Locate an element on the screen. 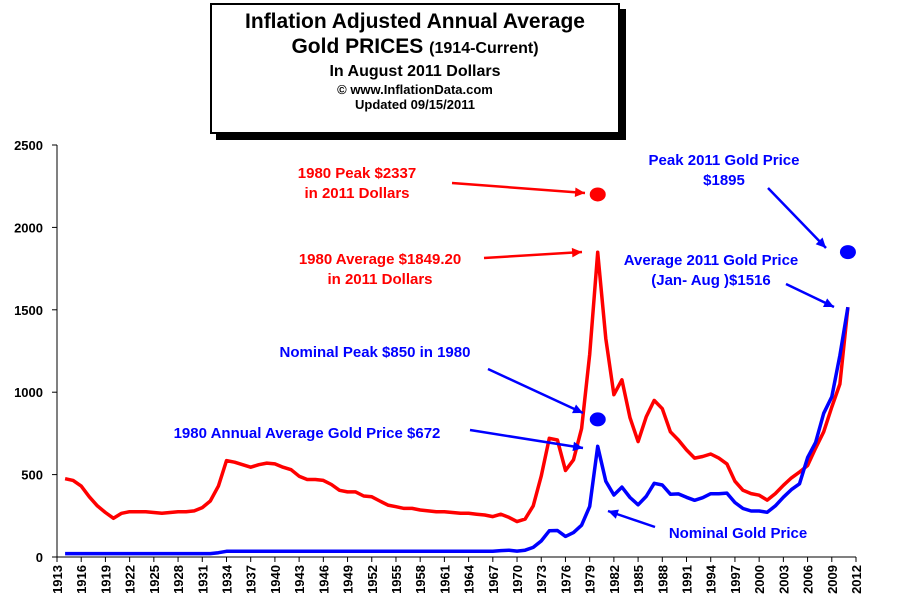 The height and width of the screenshot is (612, 901). x-tick-label: 1961 is located at coordinates (444, 579).